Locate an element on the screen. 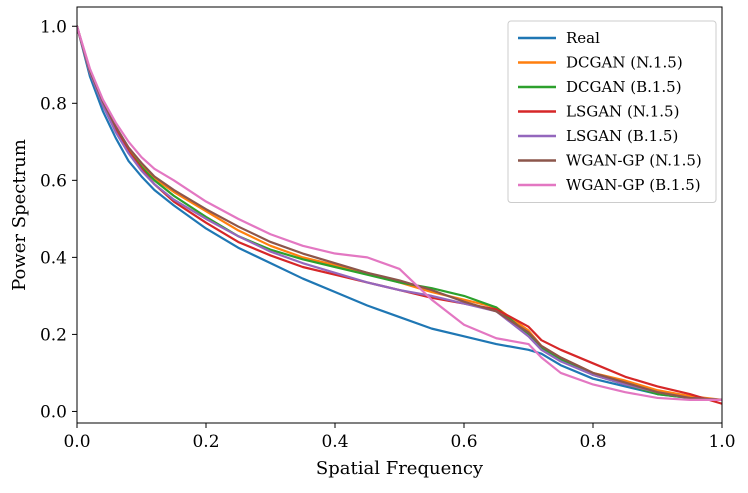  y-tick-label: 0.2 is located at coordinates (53, 335).